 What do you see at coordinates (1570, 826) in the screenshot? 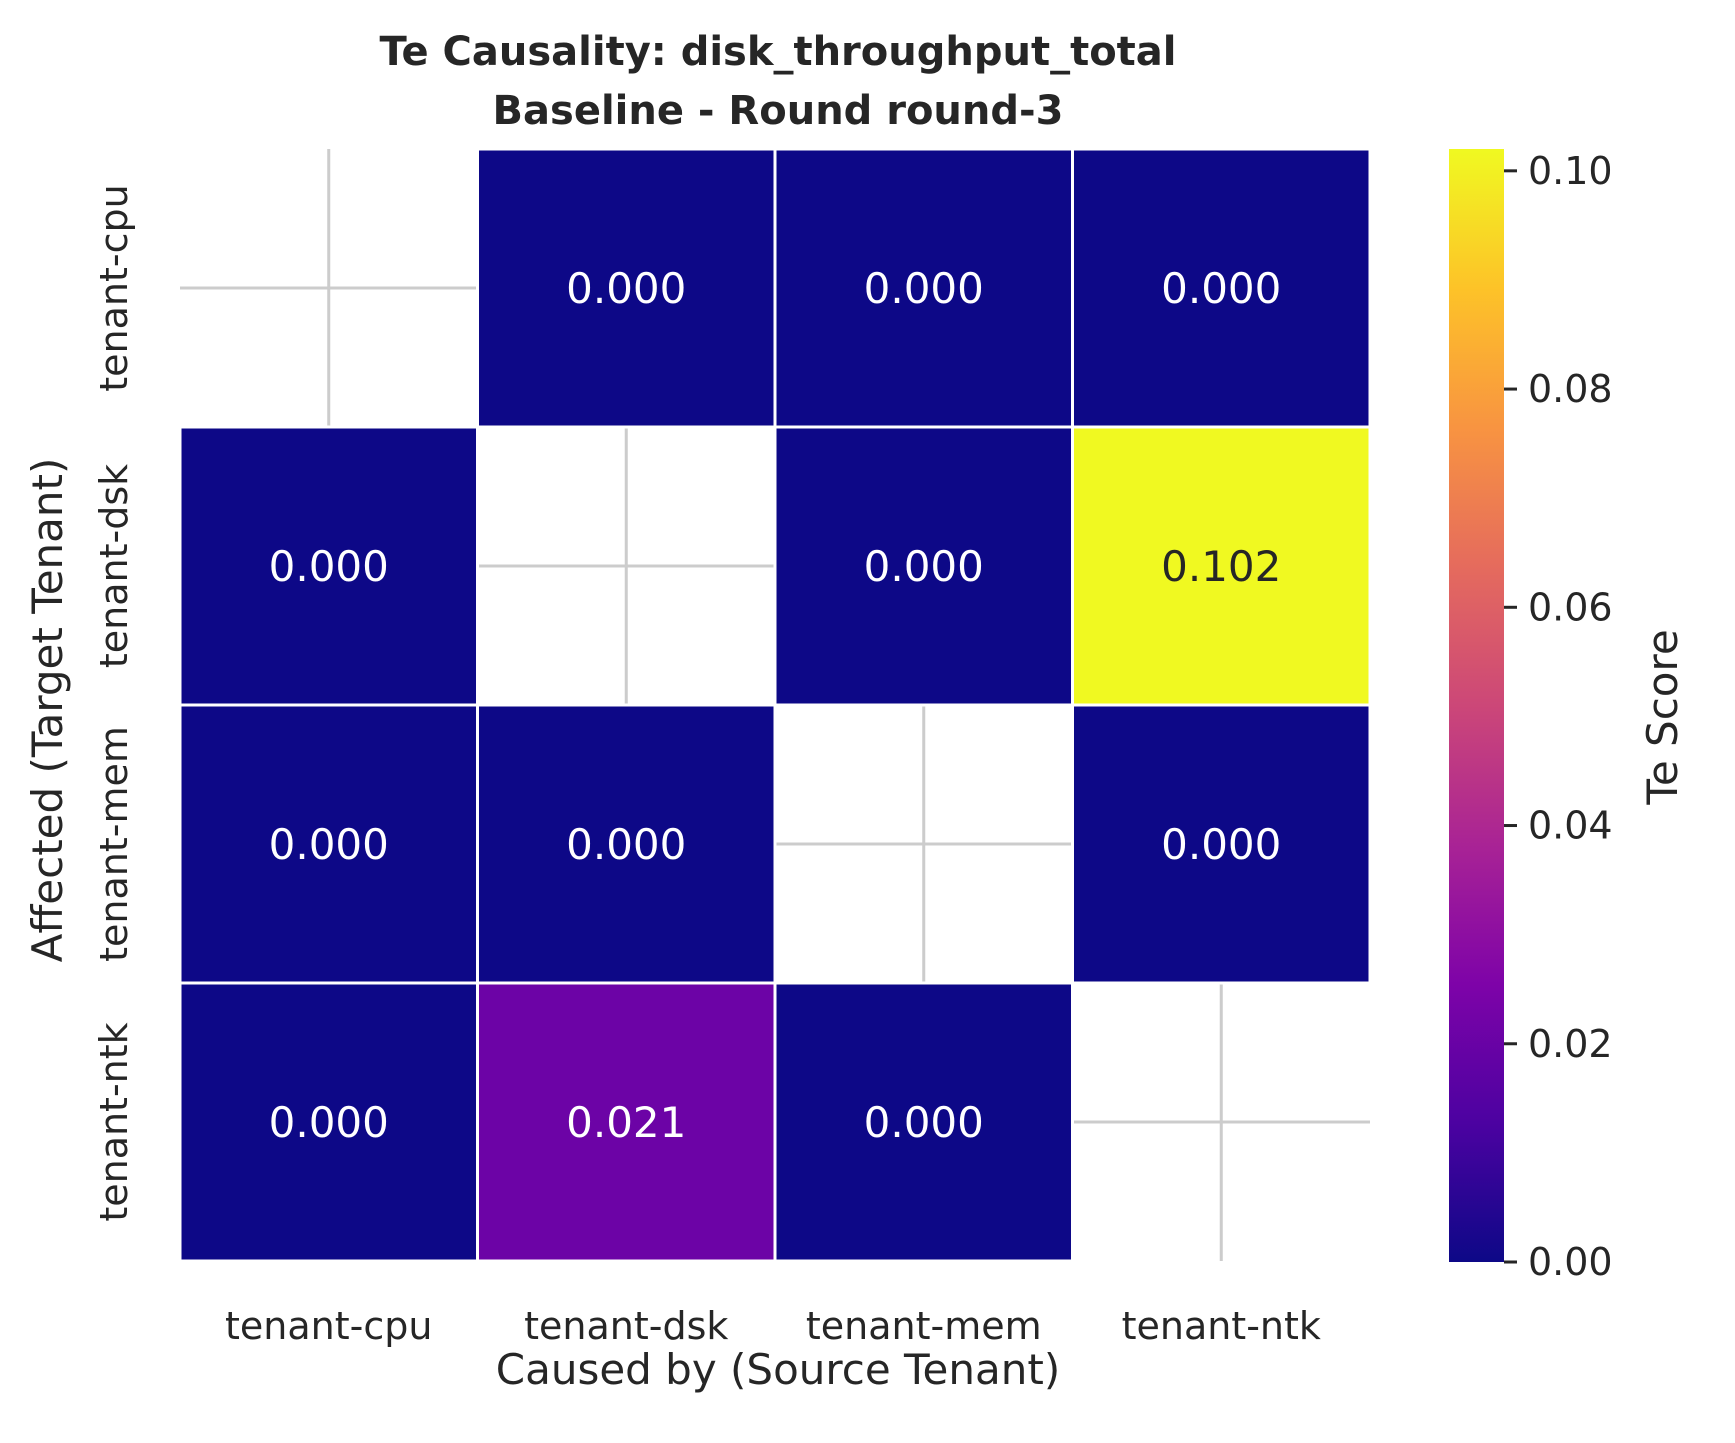
I see `colorbar-tick-label: 0.04` at bounding box center [1570, 826].